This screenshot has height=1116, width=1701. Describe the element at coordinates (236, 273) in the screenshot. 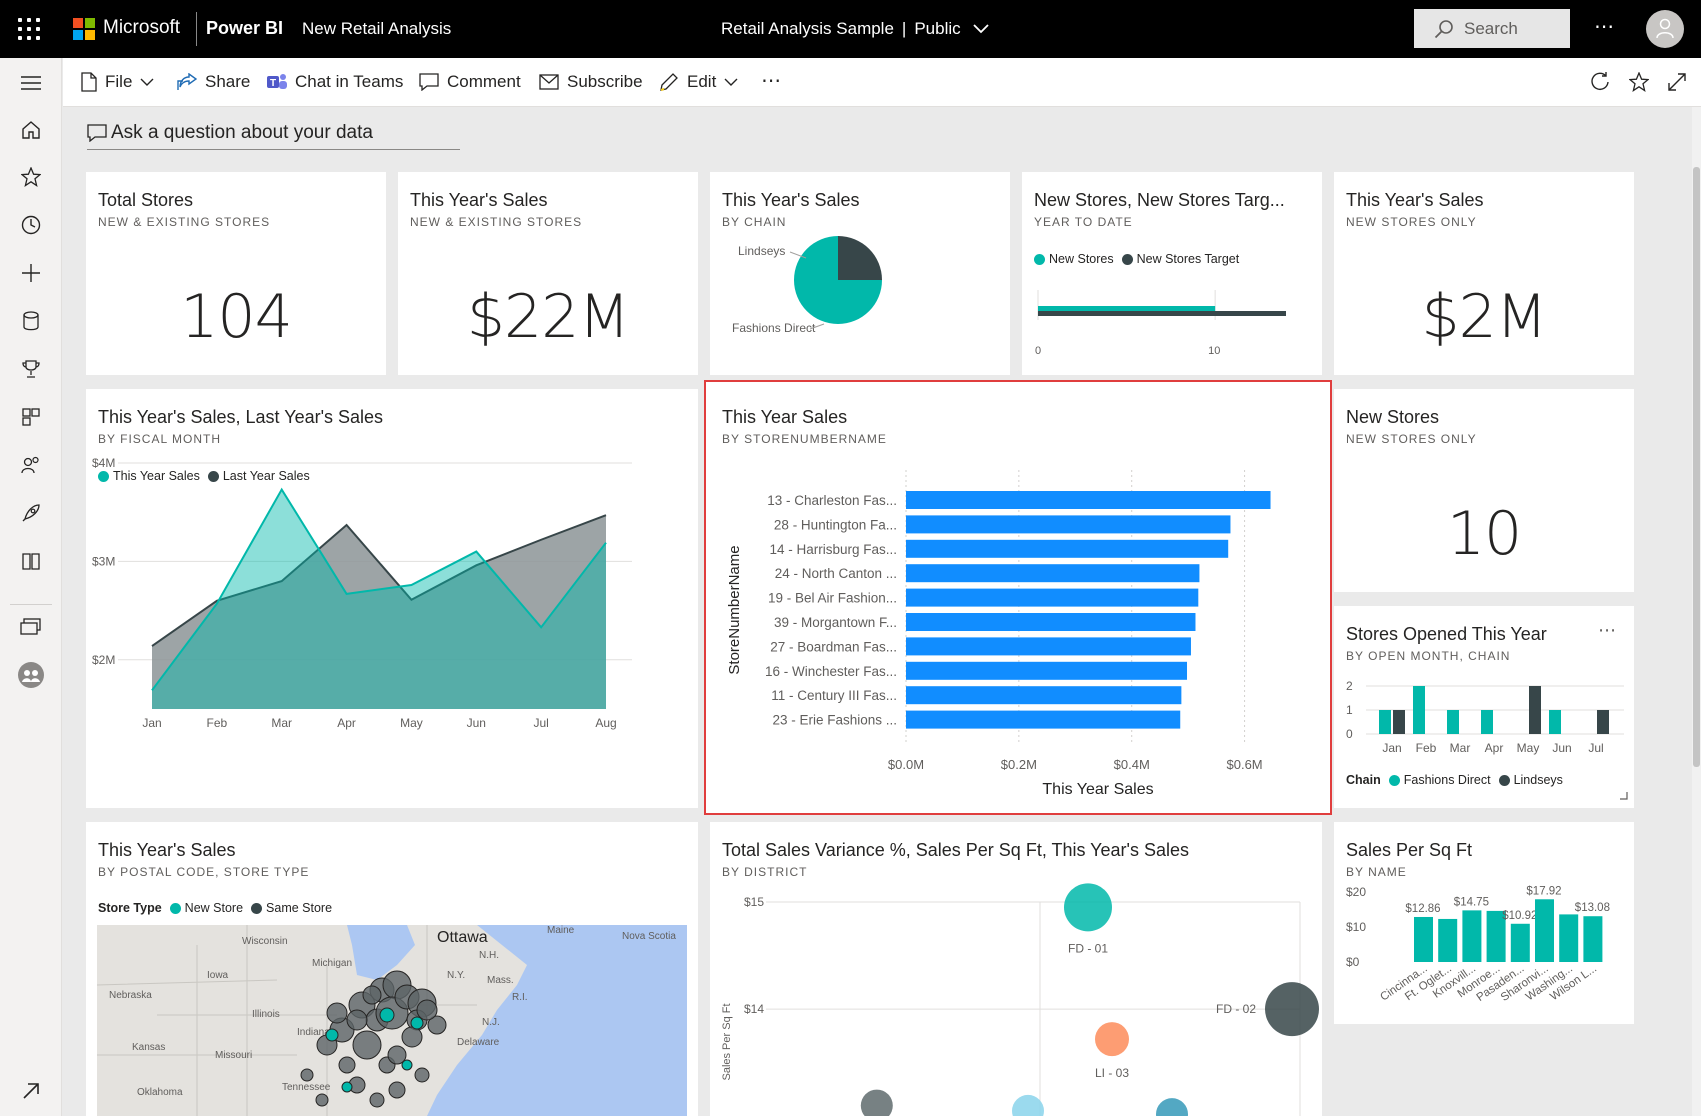

I see `tile-total-stores: Total Stores NEW & EXISTING STORES 104` at that location.